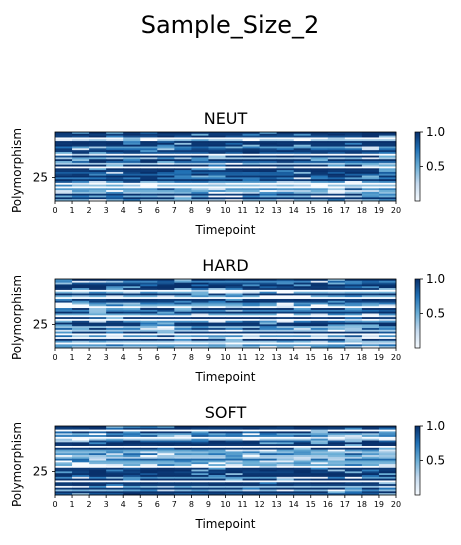 The height and width of the screenshot is (545, 461). What do you see at coordinates (242, 357) in the screenshot?
I see `x-tick-label: 11` at bounding box center [242, 357].